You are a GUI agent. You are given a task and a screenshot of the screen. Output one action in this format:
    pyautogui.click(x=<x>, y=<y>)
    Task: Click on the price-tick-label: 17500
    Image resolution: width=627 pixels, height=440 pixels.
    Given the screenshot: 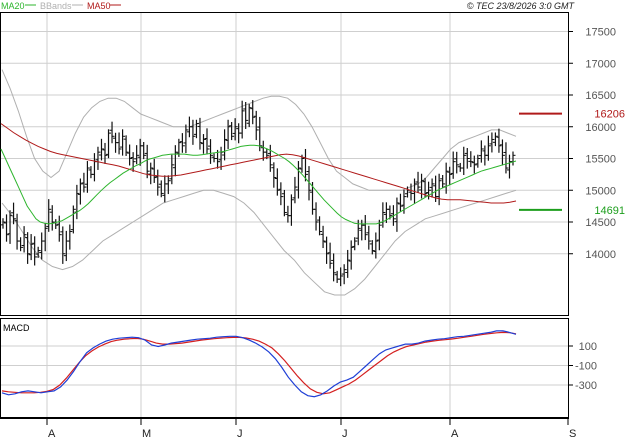 What is the action you would take?
    pyautogui.click(x=600, y=33)
    